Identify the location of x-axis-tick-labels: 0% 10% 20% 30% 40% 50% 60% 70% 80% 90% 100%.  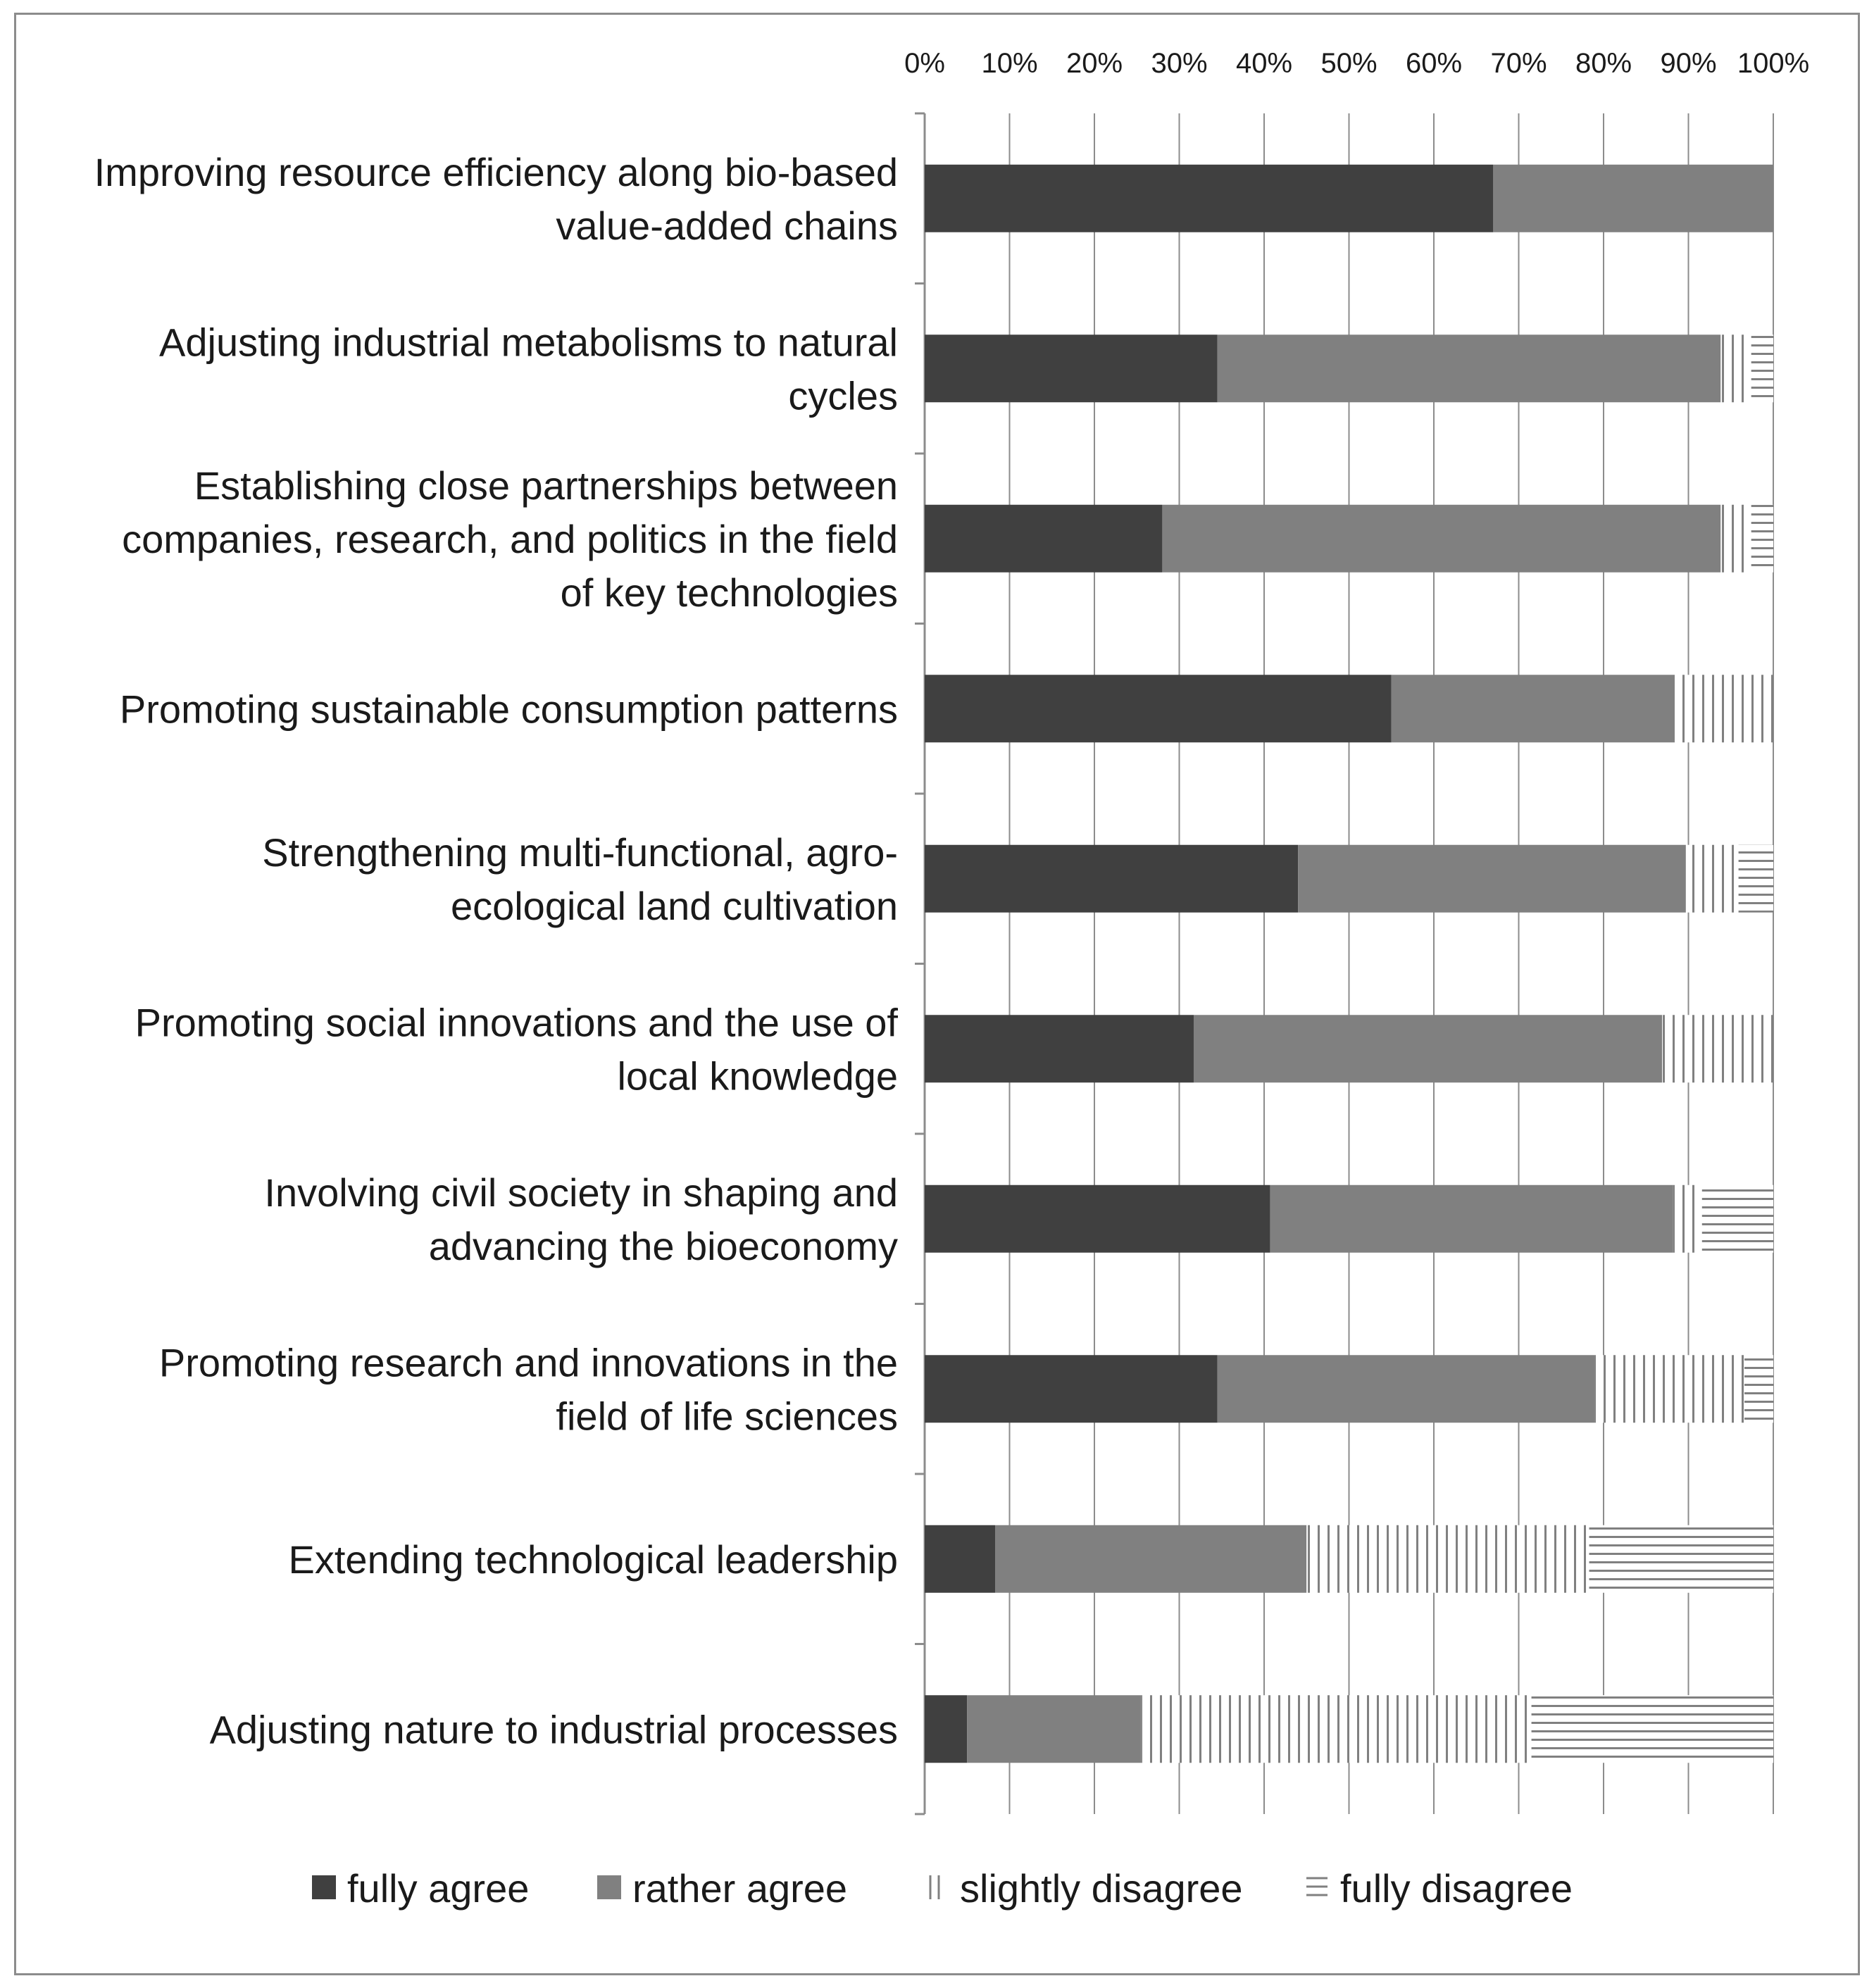
(1356, 63).